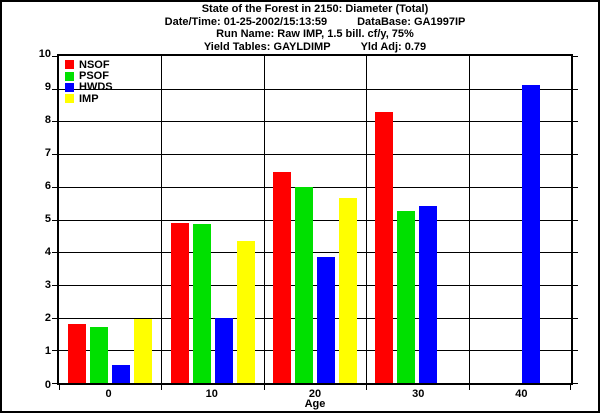 The image size is (600, 413). Describe the element at coordinates (26, 206) in the screenshot. I see `y-axis-labels: 0 1 2 3 4 5 6 7 8 9 10` at that location.